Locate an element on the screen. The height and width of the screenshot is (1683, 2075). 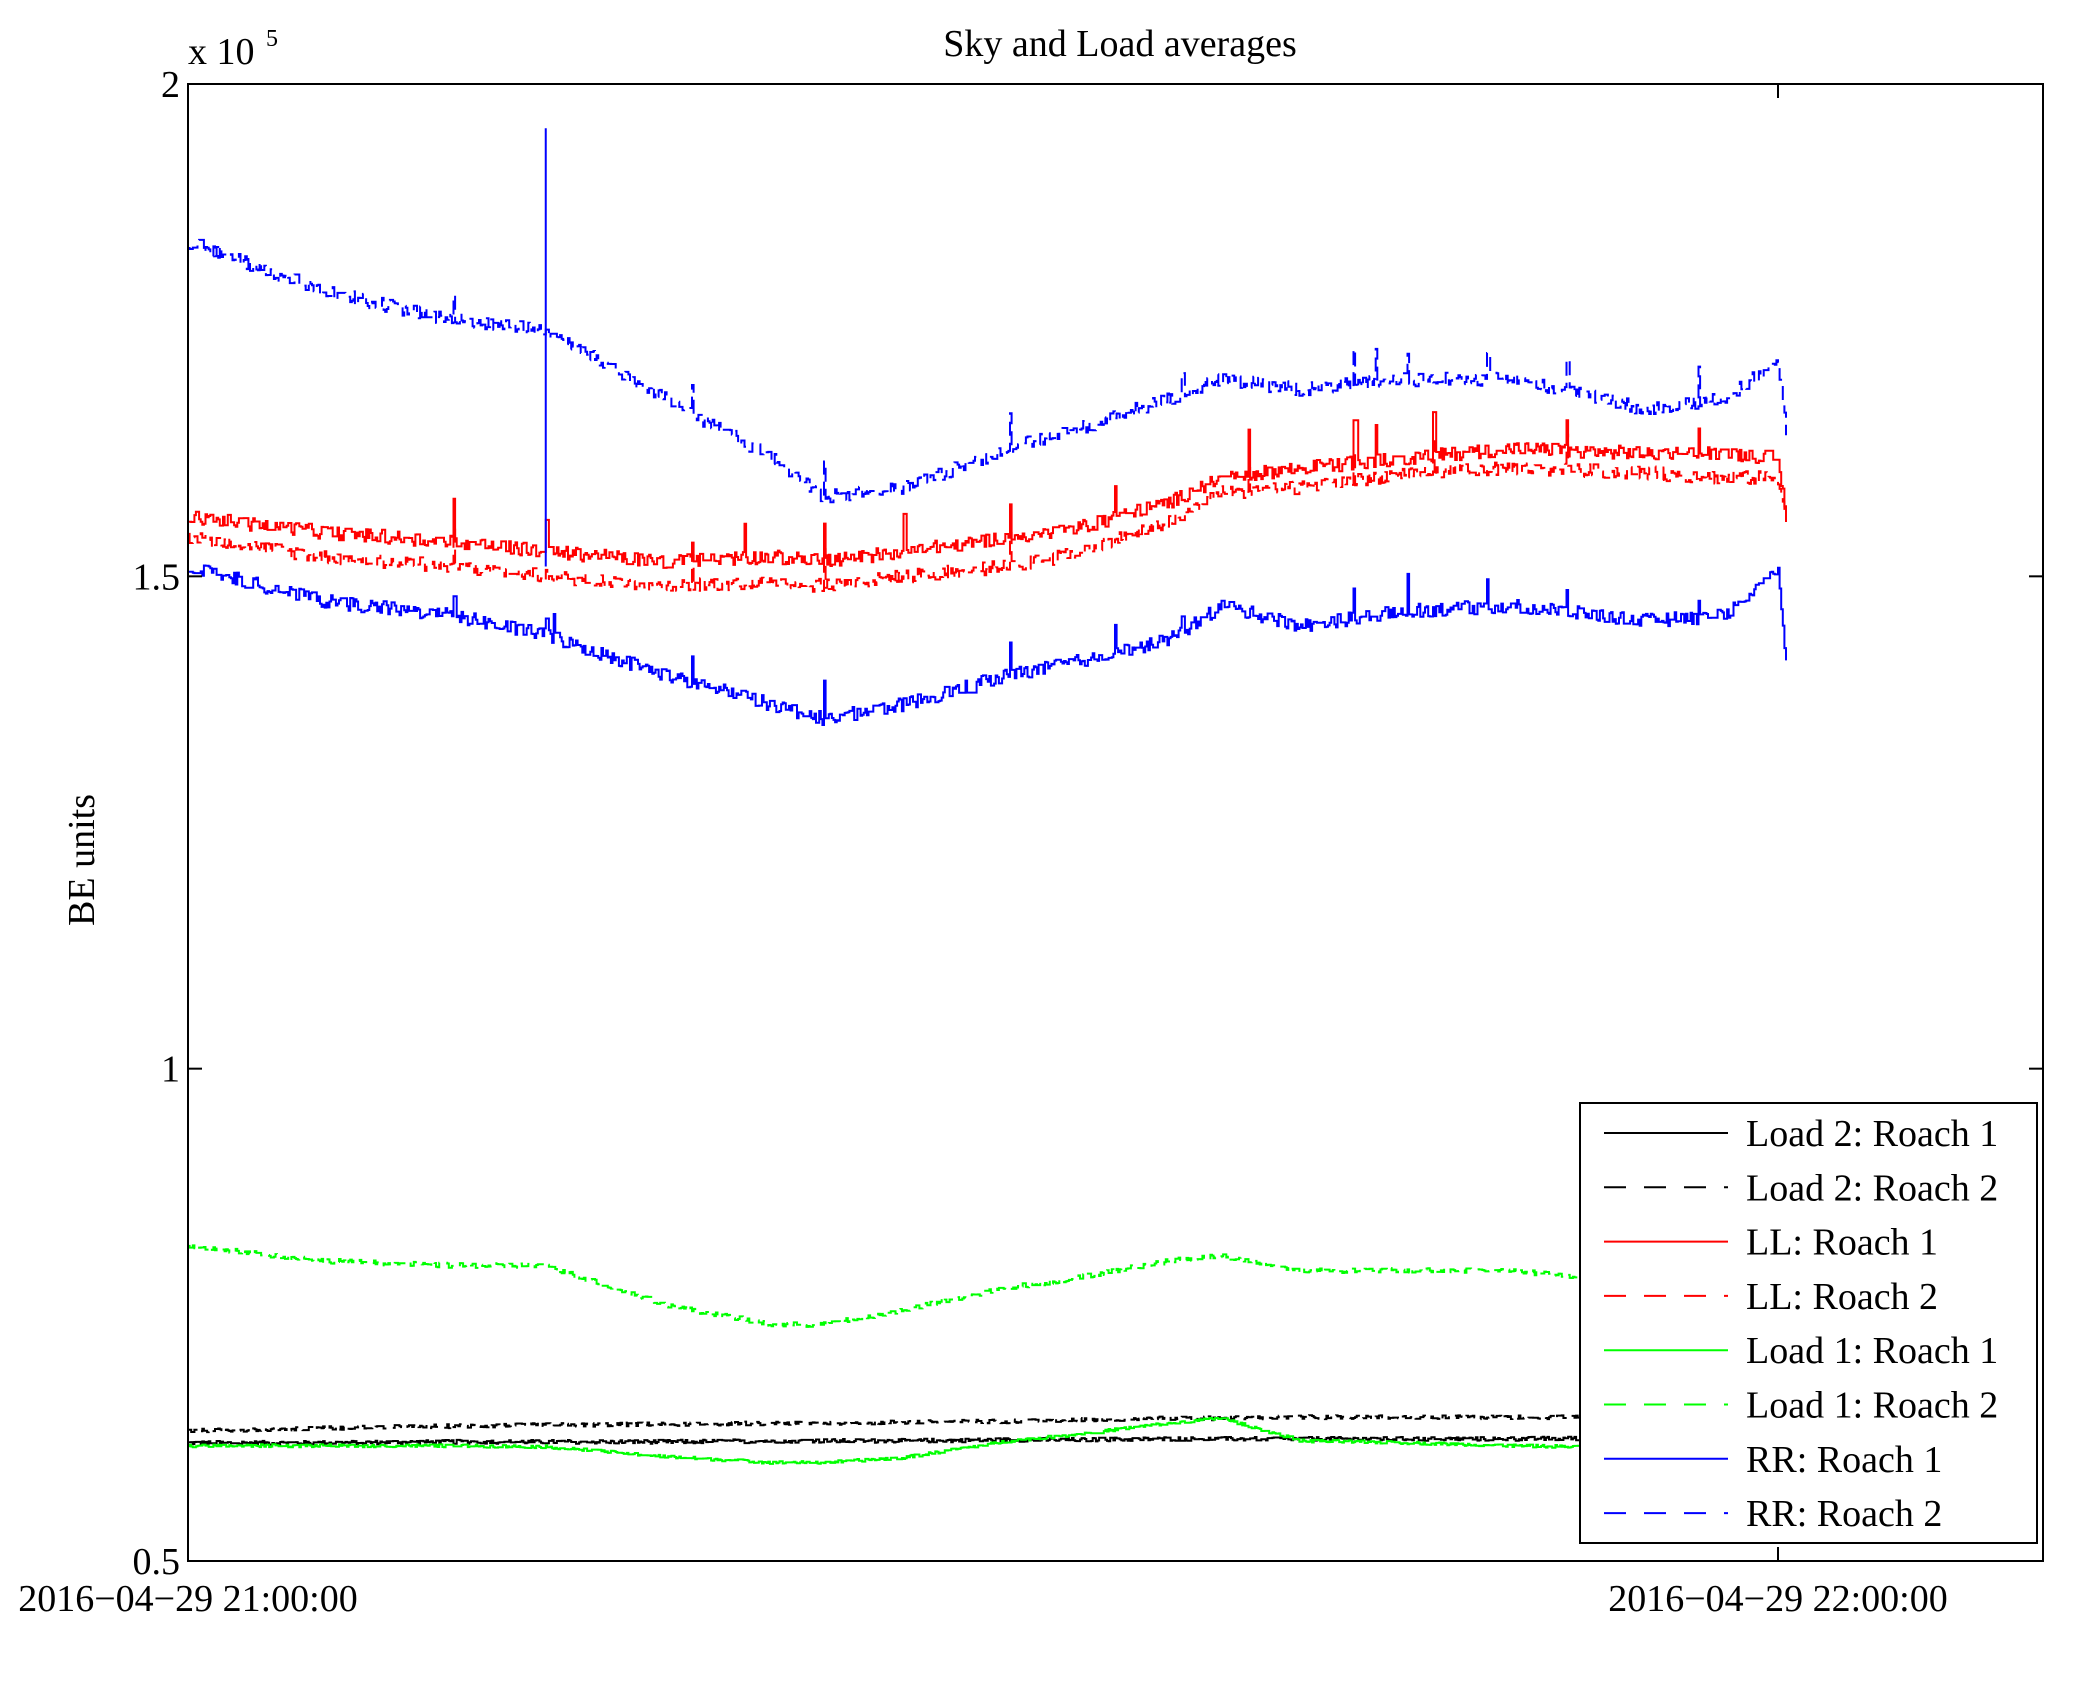
x-tick-label: 2016−04−29 21:00:00 is located at coordinates (187, 1599).